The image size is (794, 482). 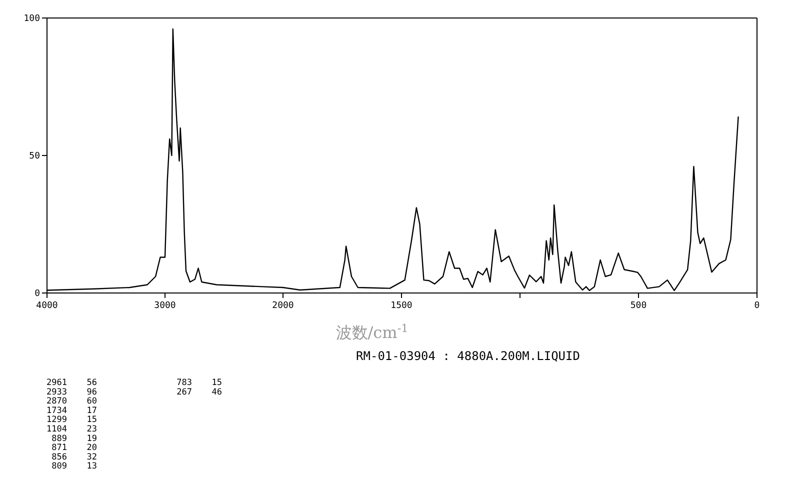 What do you see at coordinates (91, 383) in the screenshot?
I see `text: 56` at bounding box center [91, 383].